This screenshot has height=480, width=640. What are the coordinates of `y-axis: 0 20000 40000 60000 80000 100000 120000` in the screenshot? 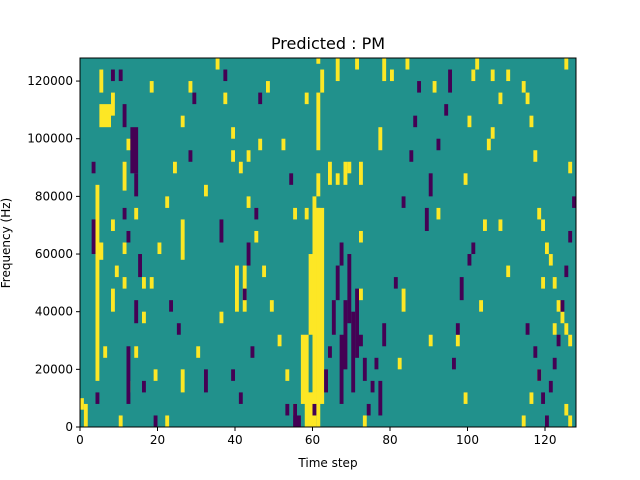 It's located at (53, 254).